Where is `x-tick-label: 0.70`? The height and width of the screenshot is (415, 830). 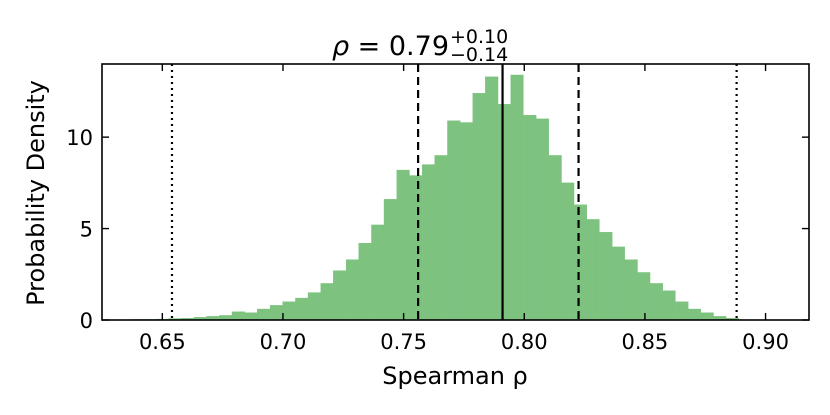 x-tick-label: 0.70 is located at coordinates (283, 342).